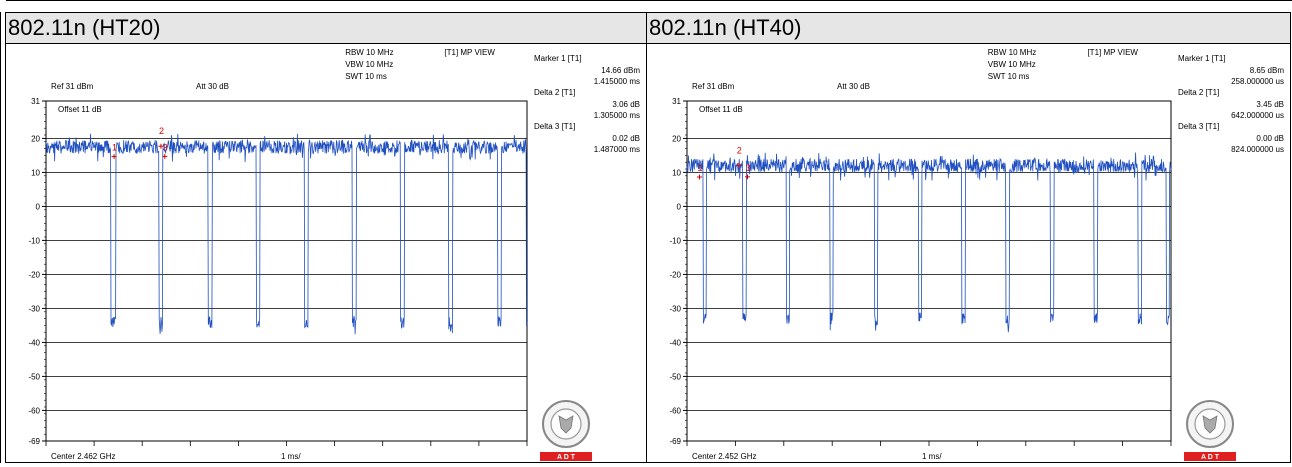  I want to click on marker-position: 1.305000 ms, so click(617, 115).